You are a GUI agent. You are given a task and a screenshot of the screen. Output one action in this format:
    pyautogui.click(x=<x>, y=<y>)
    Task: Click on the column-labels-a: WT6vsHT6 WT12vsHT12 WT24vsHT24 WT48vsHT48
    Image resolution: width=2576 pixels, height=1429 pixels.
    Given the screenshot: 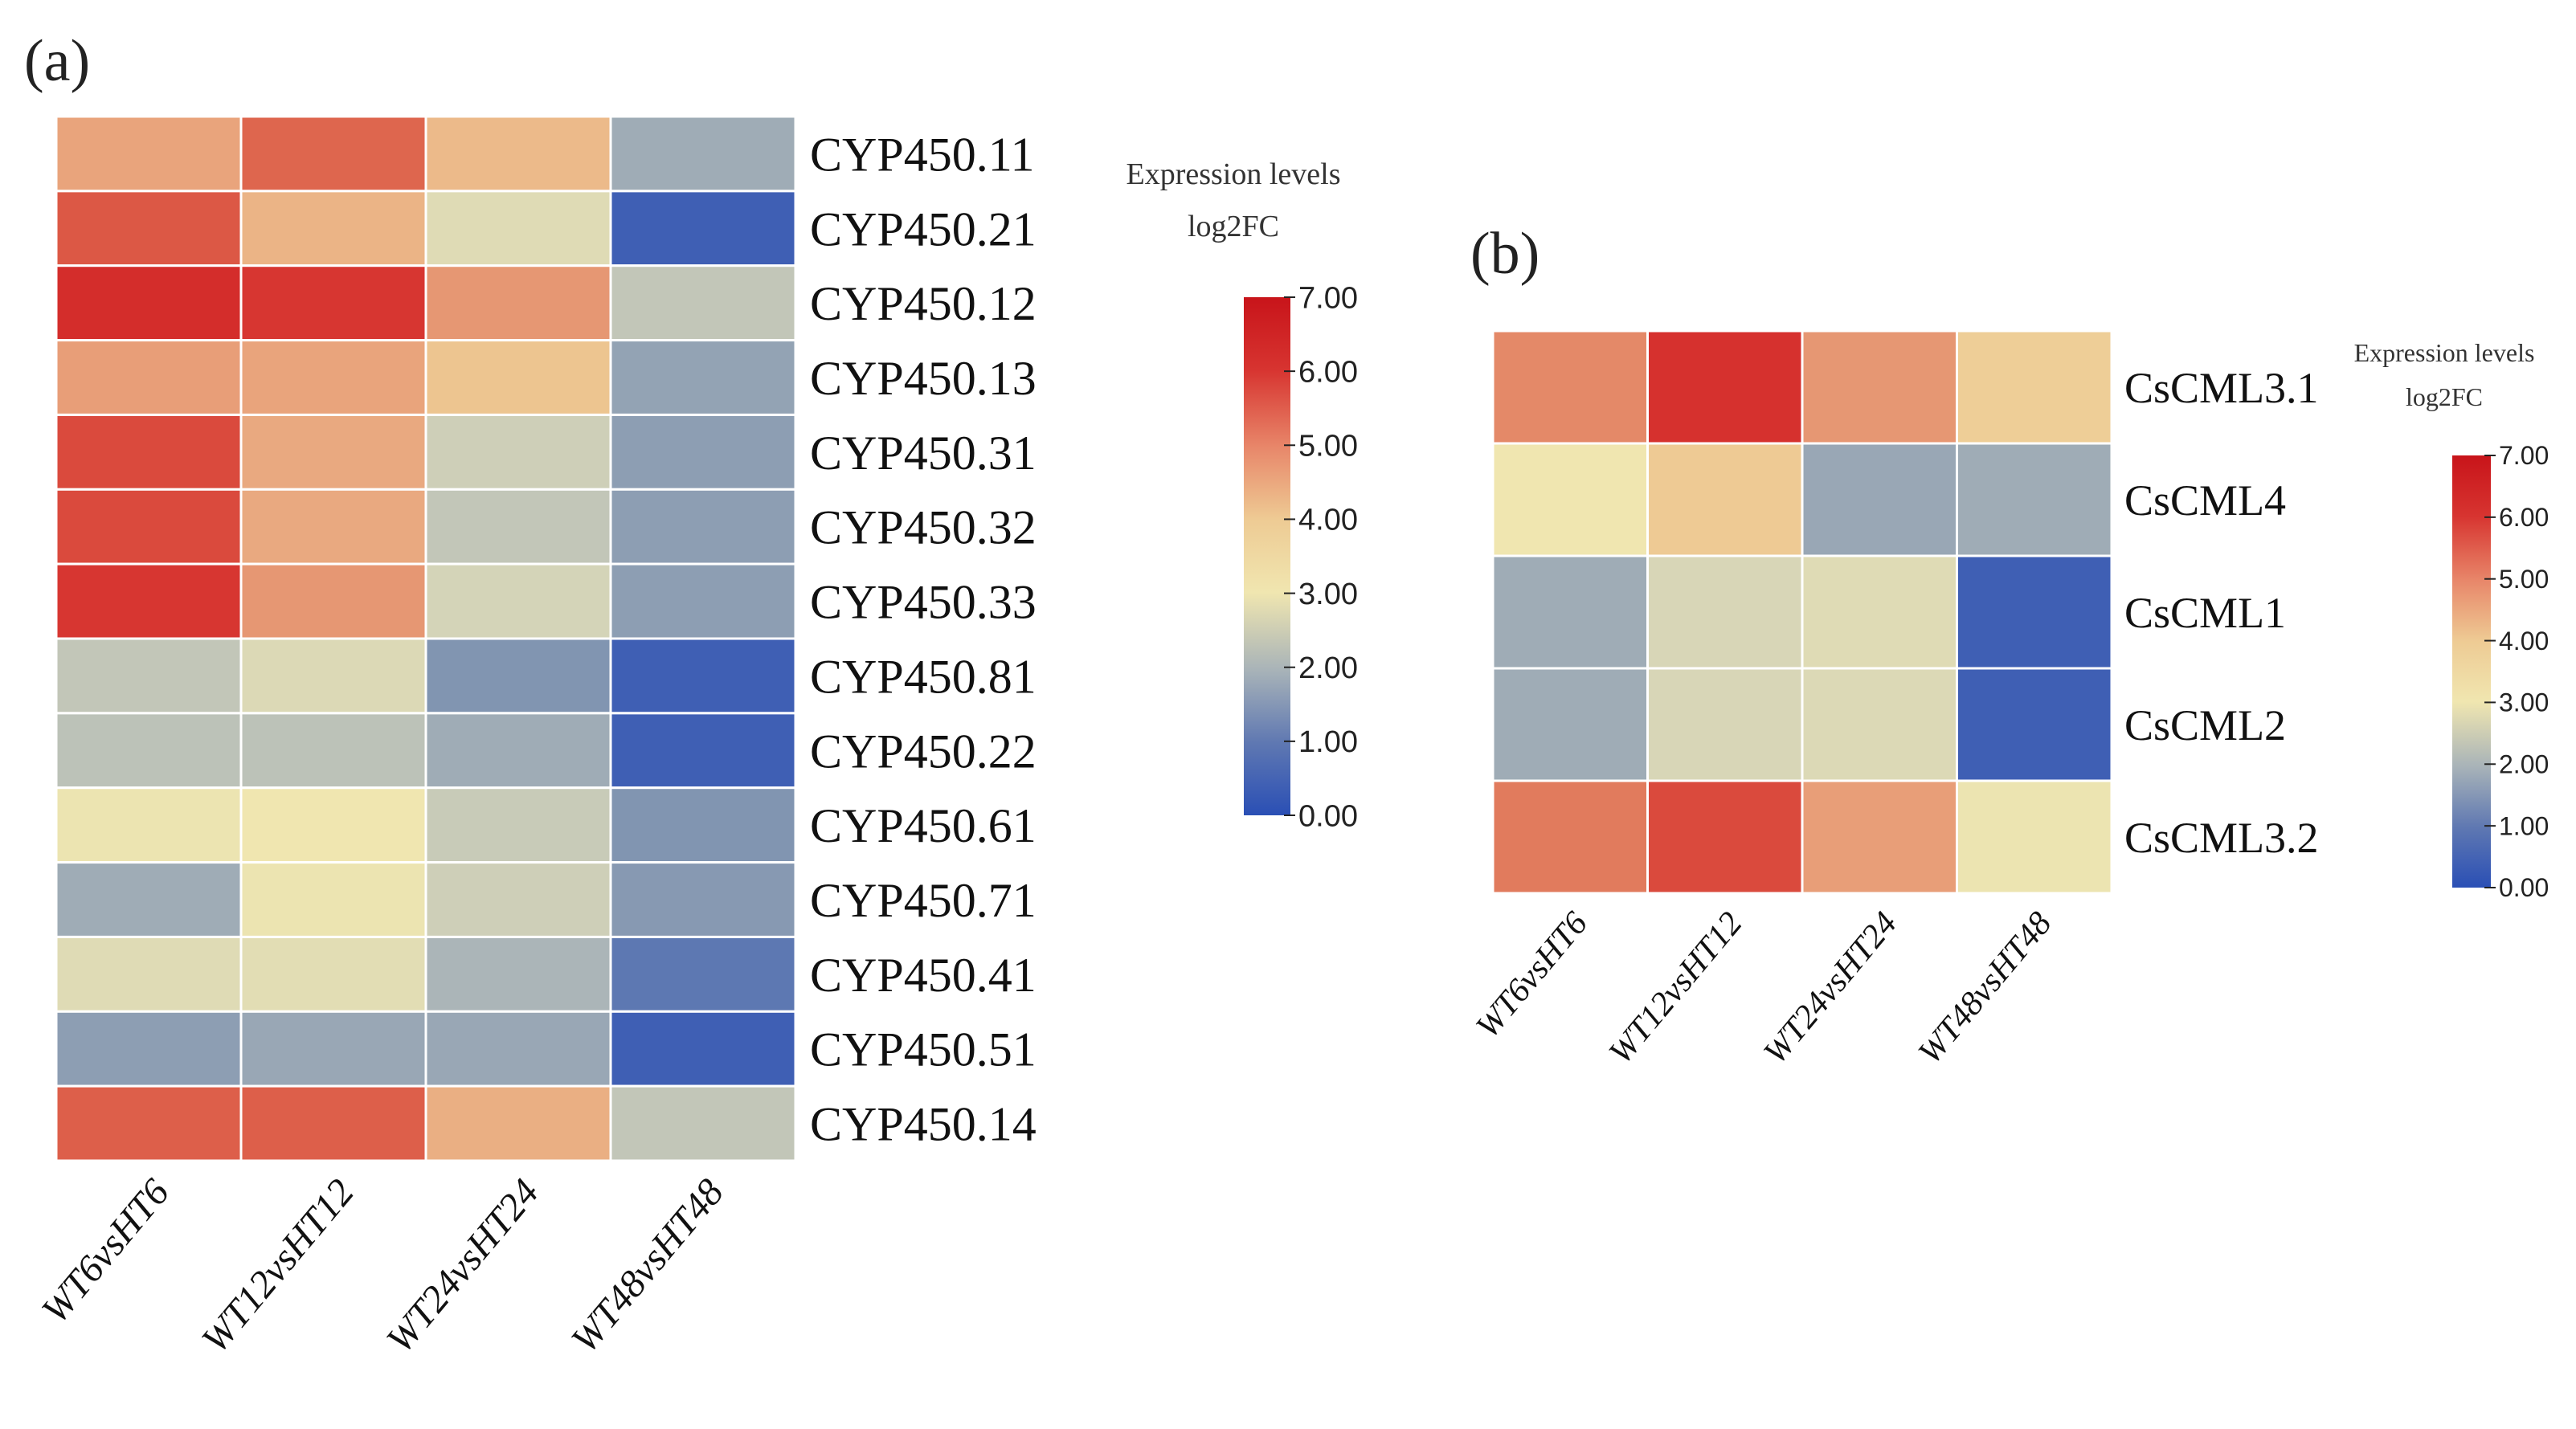 What is the action you would take?
    pyautogui.click(x=383, y=1266)
    